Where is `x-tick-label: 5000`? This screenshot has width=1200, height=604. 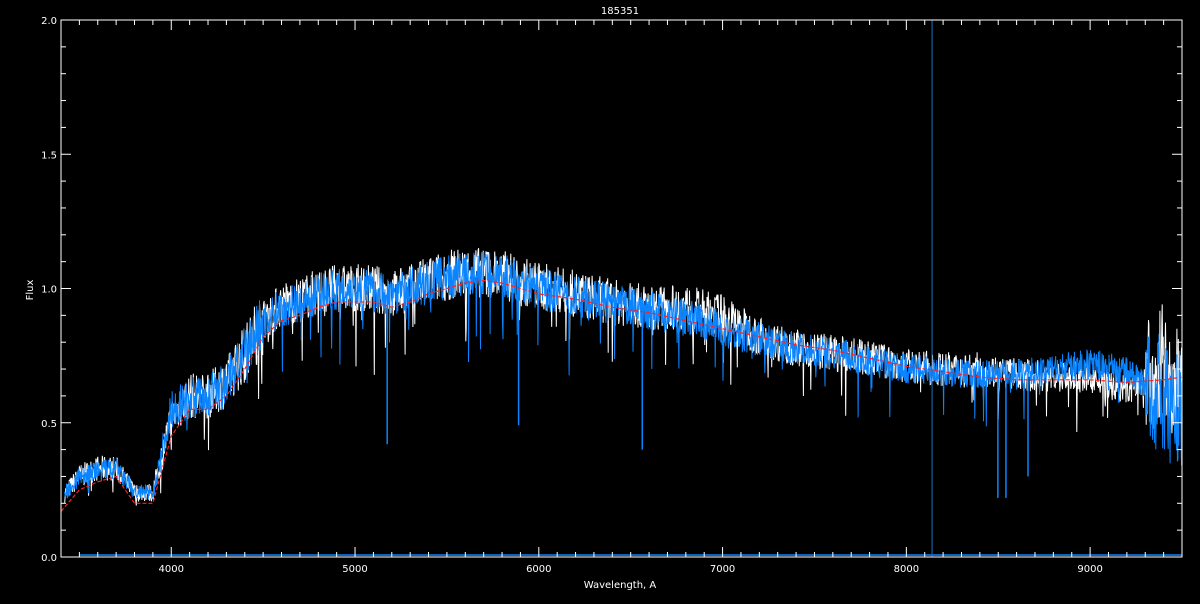
x-tick-label: 5000 is located at coordinates (354, 569).